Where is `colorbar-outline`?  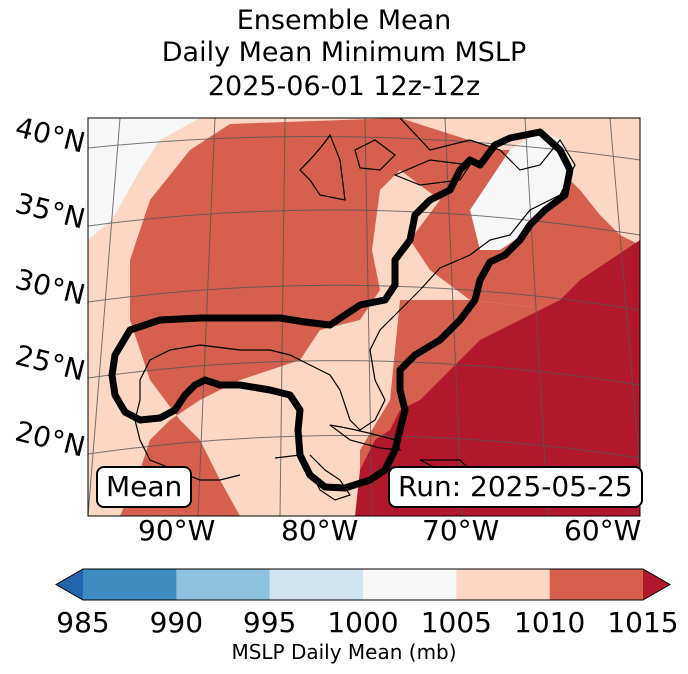 colorbar-outline is located at coordinates (363, 584).